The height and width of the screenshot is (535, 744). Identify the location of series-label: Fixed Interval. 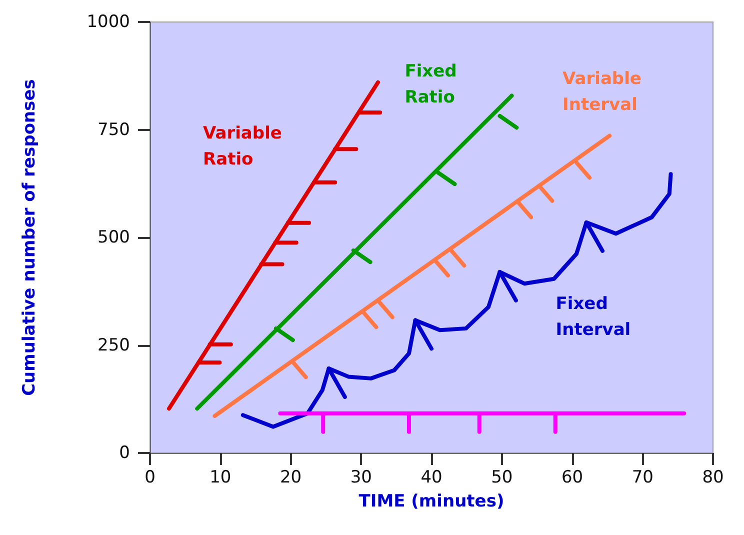
(593, 317).